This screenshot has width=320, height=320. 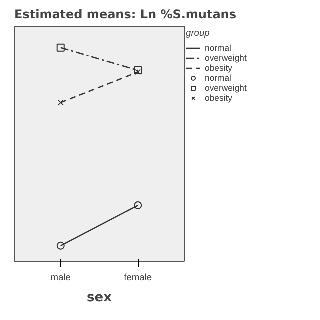 I want to click on chart-title: Estimated means: Ln %S.mutans, so click(x=125, y=15).